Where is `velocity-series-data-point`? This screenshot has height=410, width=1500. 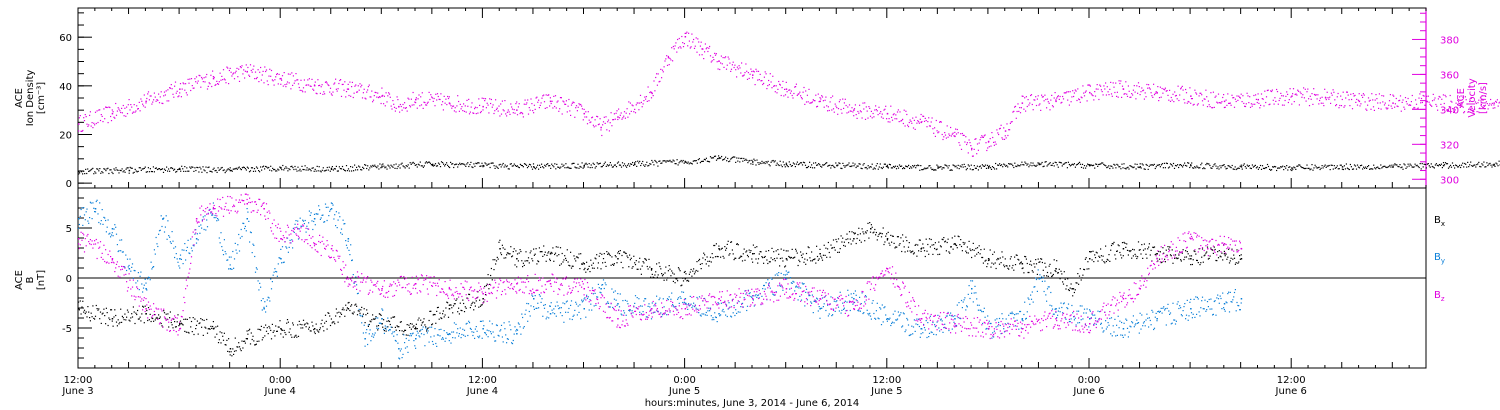
velocity-series-data-point is located at coordinates (921, 122).